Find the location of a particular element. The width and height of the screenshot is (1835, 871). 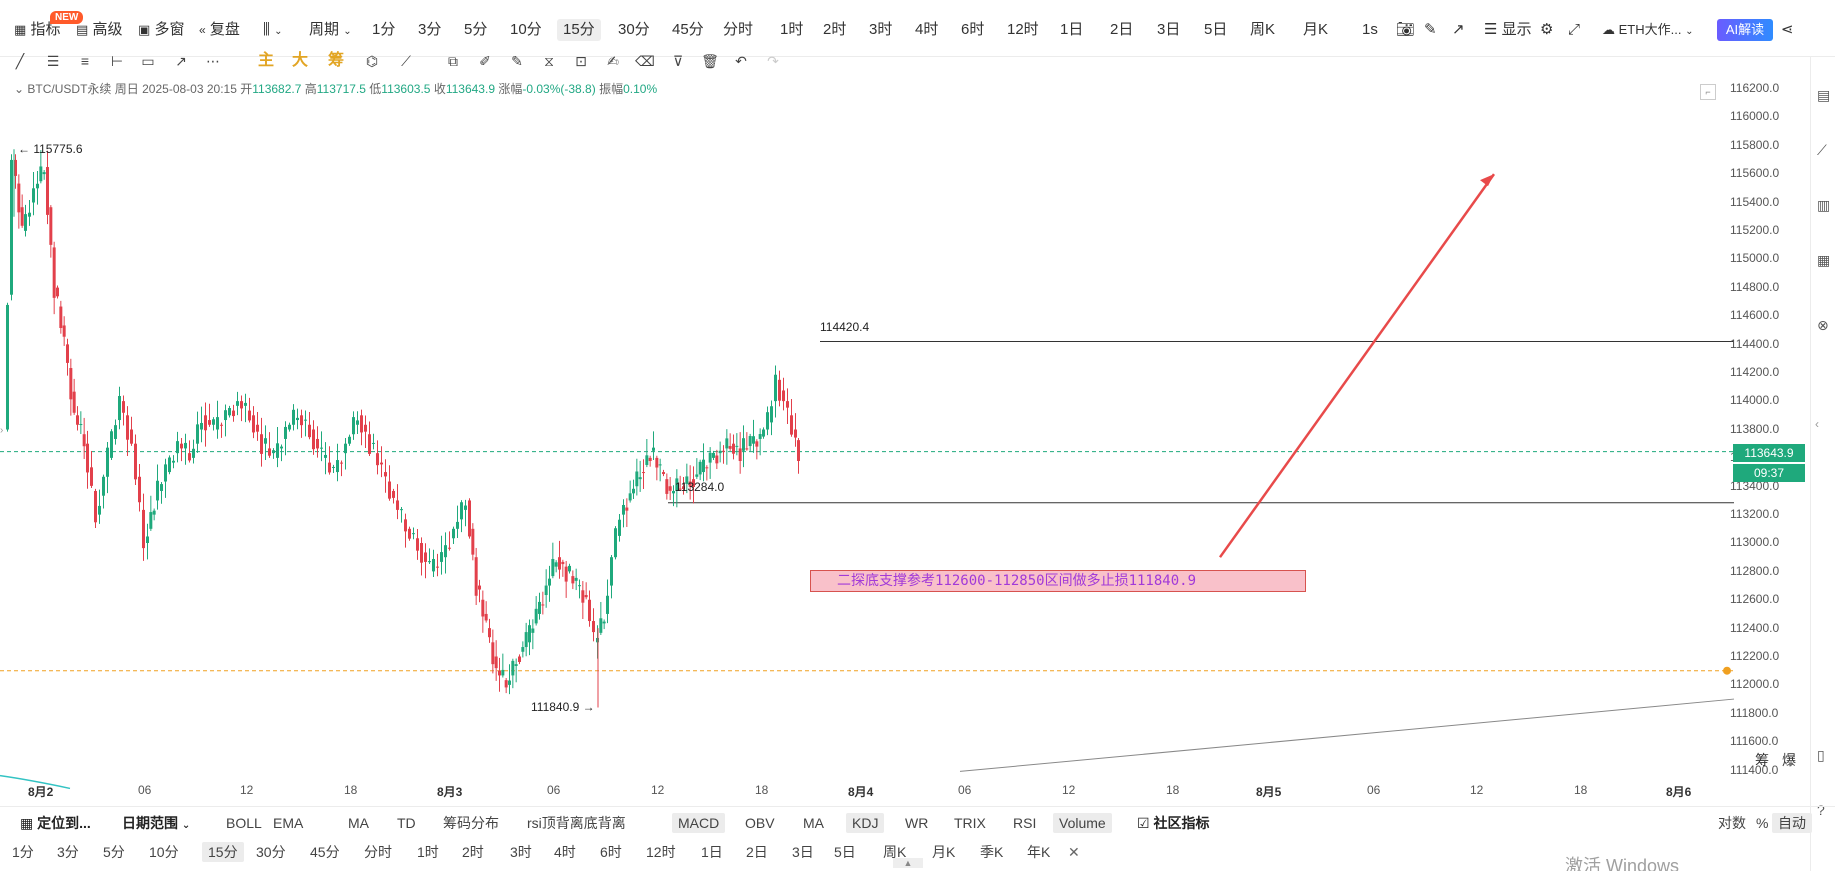

bottom-period-2: 5分 is located at coordinates (114, 852).